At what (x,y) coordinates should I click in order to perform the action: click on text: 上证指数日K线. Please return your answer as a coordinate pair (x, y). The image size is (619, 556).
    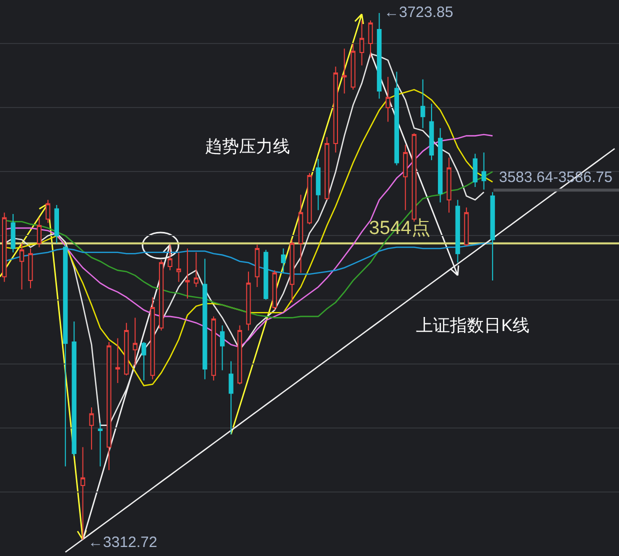
    Looking at the image, I should click on (473, 325).